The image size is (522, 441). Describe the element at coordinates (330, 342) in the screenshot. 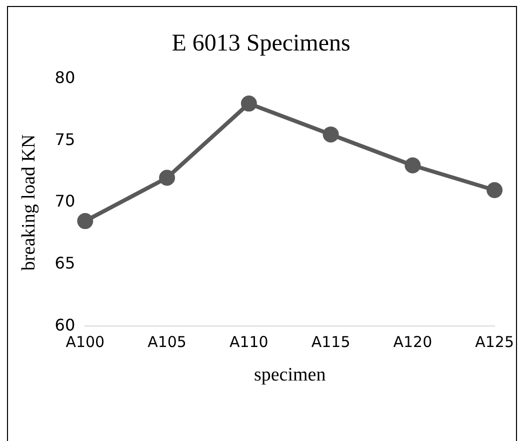

I see `x-tick-label: A115` at that location.